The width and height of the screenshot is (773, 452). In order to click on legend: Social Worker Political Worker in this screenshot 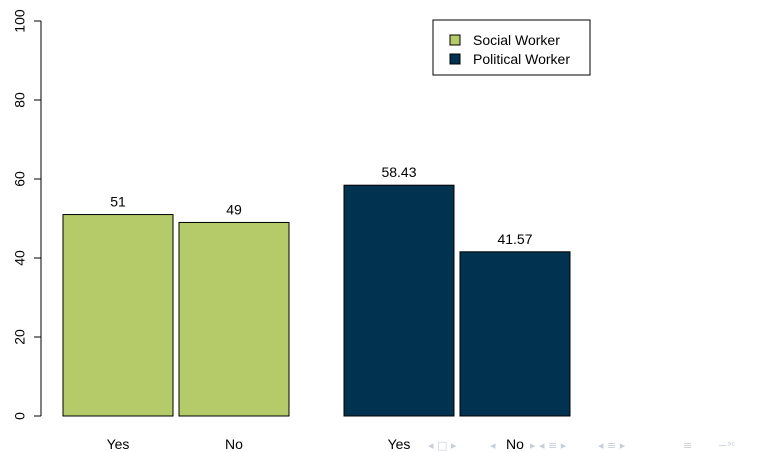, I will do `click(511, 47)`.